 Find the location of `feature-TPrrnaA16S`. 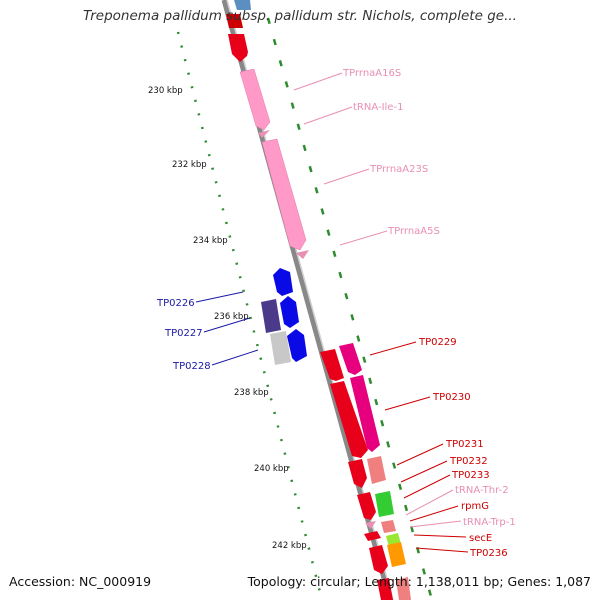

feature-TPrrnaA16S is located at coordinates (255, 99).